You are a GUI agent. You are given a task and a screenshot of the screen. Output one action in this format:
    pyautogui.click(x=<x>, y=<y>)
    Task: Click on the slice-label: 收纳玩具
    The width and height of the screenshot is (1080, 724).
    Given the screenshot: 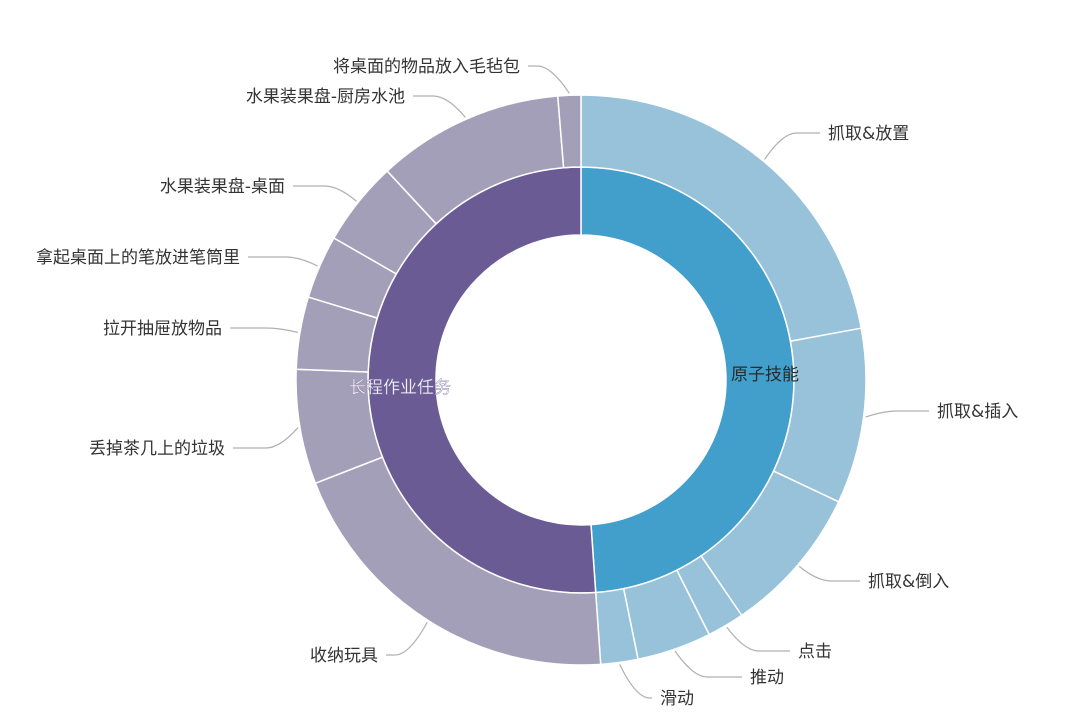 What is the action you would take?
    pyautogui.click(x=344, y=656)
    